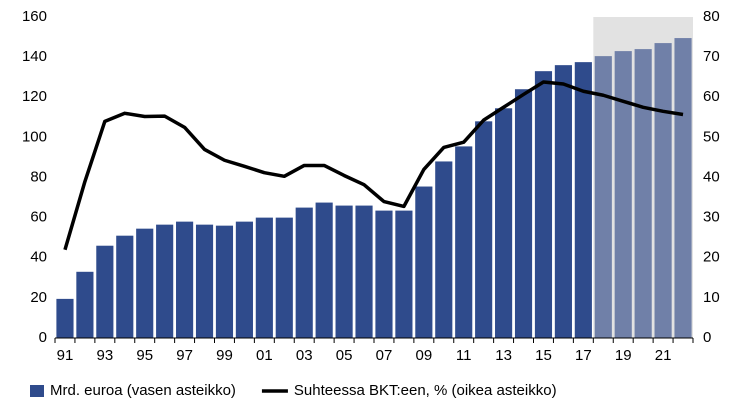 The height and width of the screenshot is (402, 730). What do you see at coordinates (425, 390) in the screenshot?
I see `legend-label: Suhteessa BKT:een, % (oikea asteikko)` at bounding box center [425, 390].